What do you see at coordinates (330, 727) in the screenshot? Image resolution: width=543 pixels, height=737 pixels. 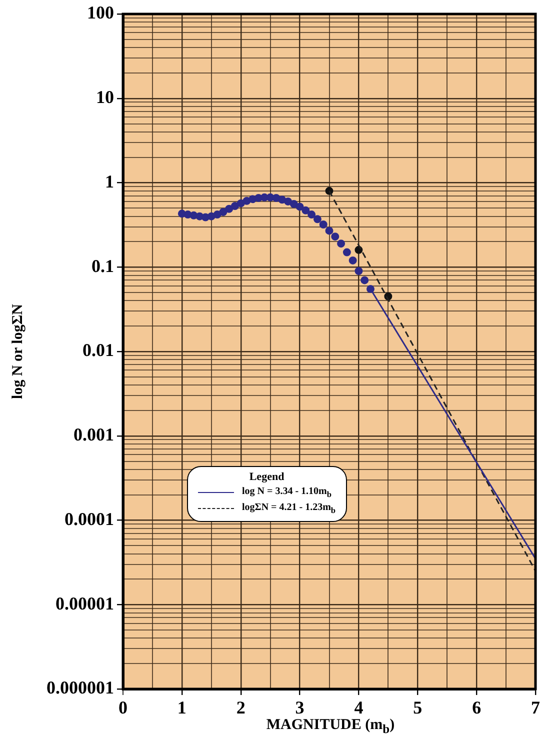 I see `x-axis-title: MAGNITUDE (m$_{b}$)` at bounding box center [330, 727].